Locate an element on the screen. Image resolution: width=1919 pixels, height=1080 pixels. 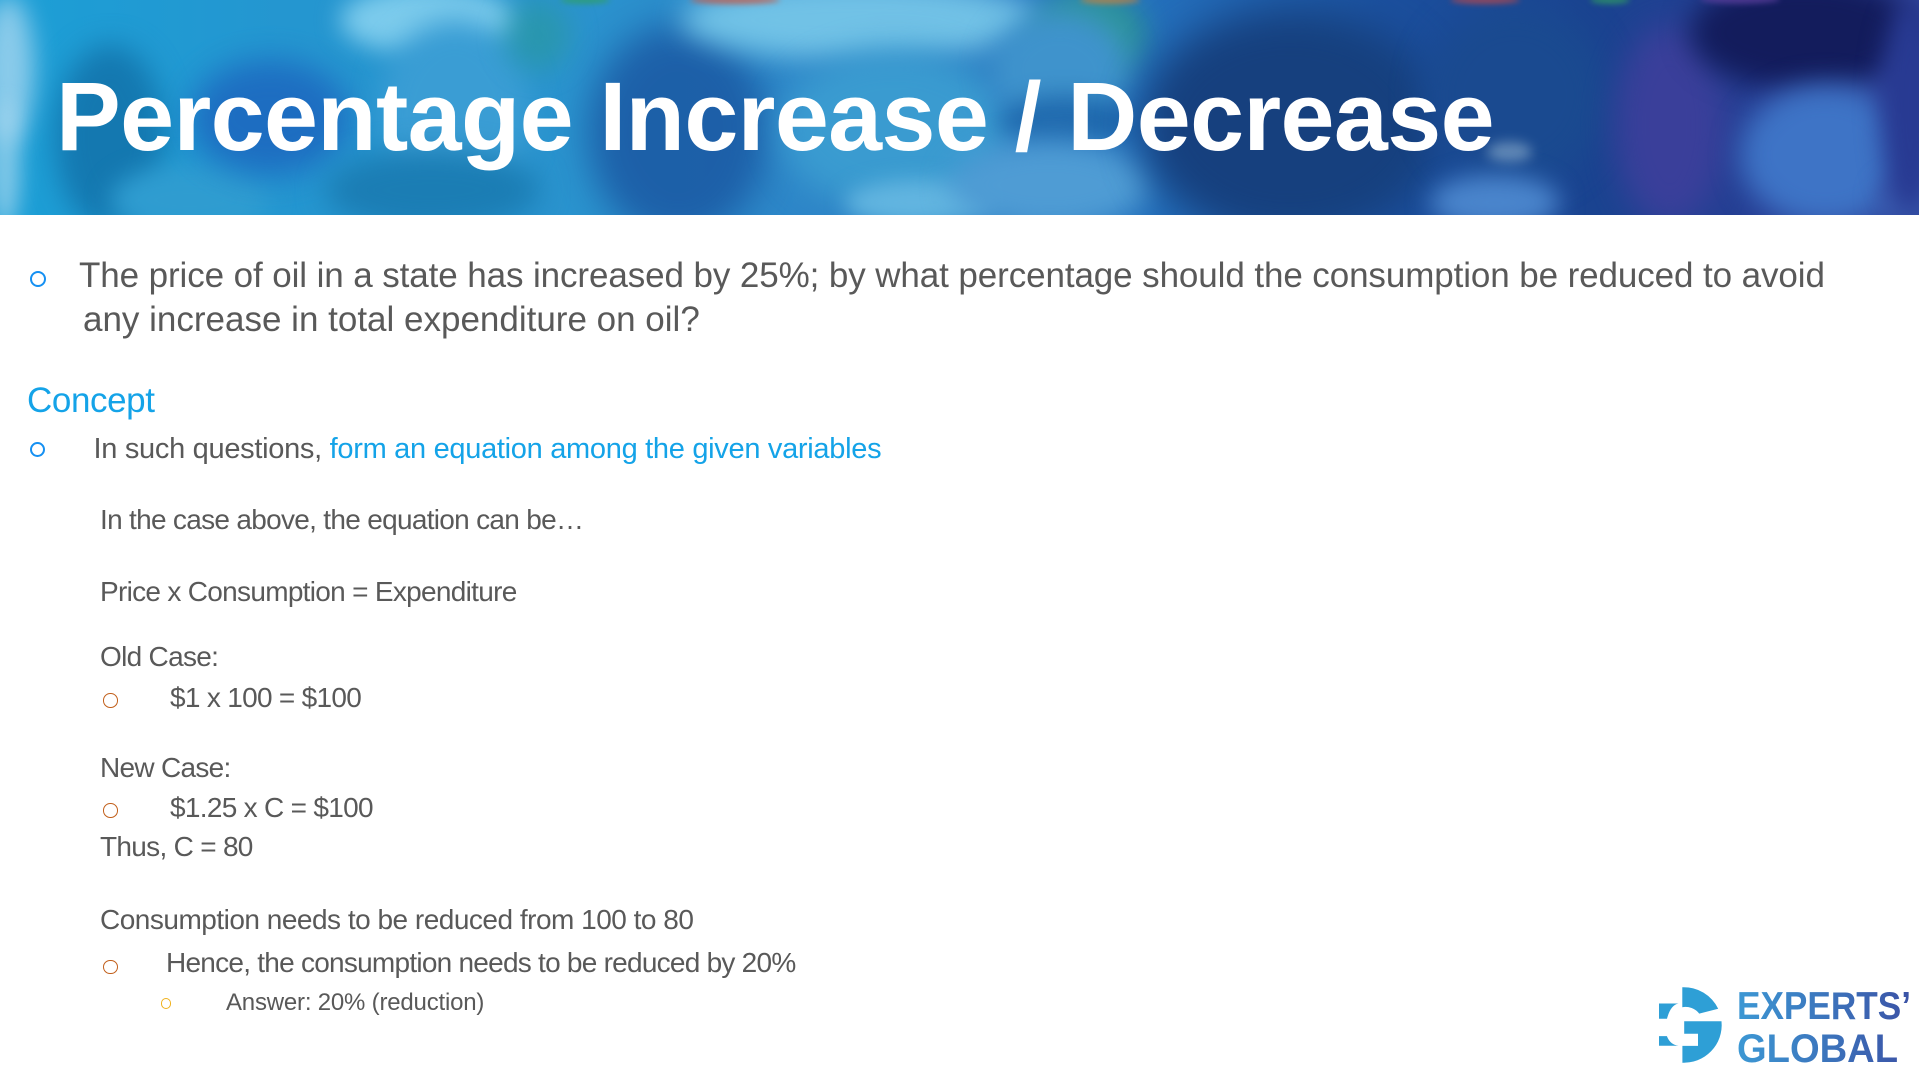
svg-text: GLOBAL is located at coordinates (1817, 1049).